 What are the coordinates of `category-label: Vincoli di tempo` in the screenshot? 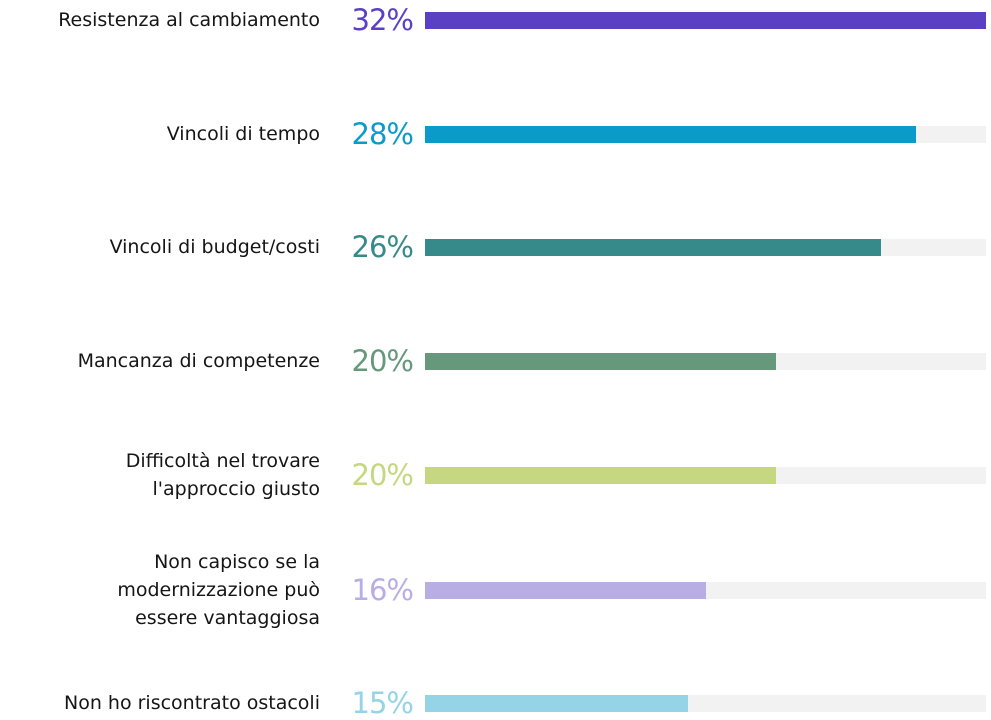 It's located at (243, 134).